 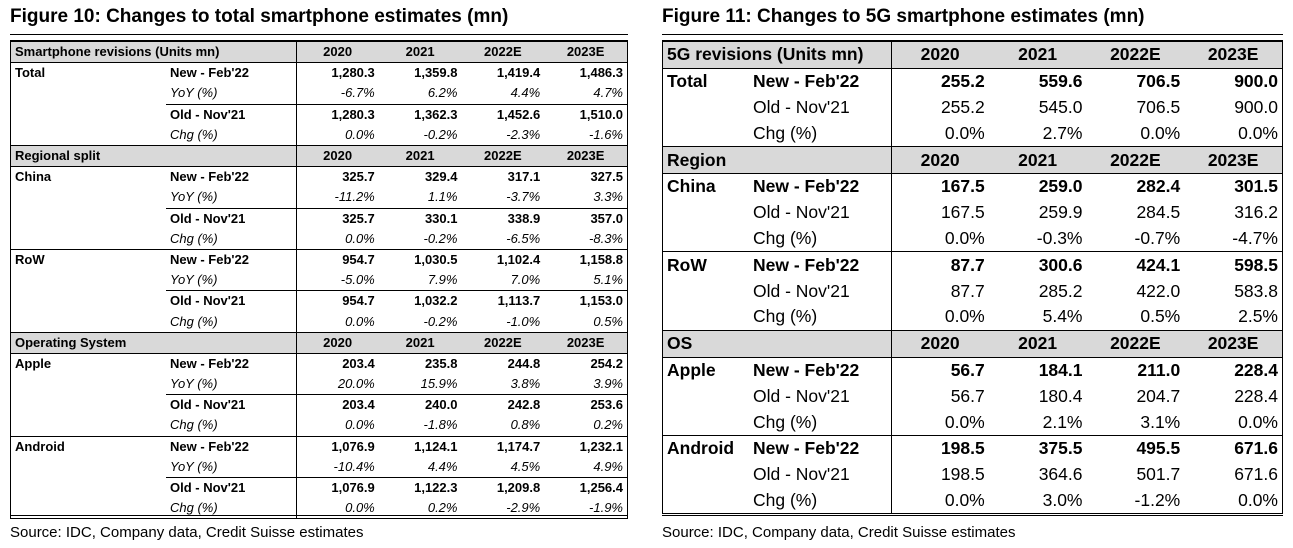 I want to click on table-row: YoY (%) -5.0% 7.9% 7.0% 5.1%, so click(x=319, y=280).